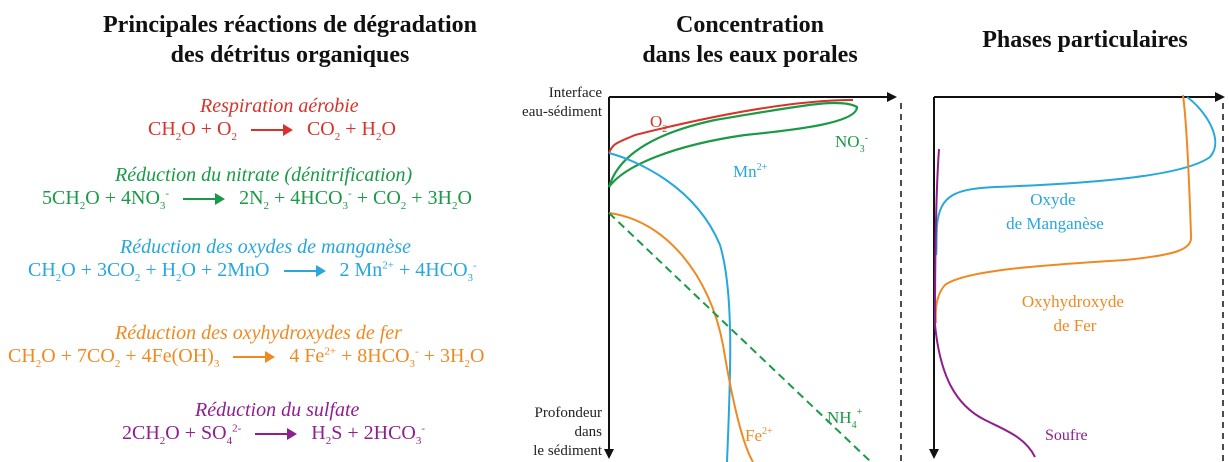  Describe the element at coordinates (387, 357) in the screenshot. I see `reaction-products-4: 4 Fe2+ + 8HCO3- + 3H2O` at that location.